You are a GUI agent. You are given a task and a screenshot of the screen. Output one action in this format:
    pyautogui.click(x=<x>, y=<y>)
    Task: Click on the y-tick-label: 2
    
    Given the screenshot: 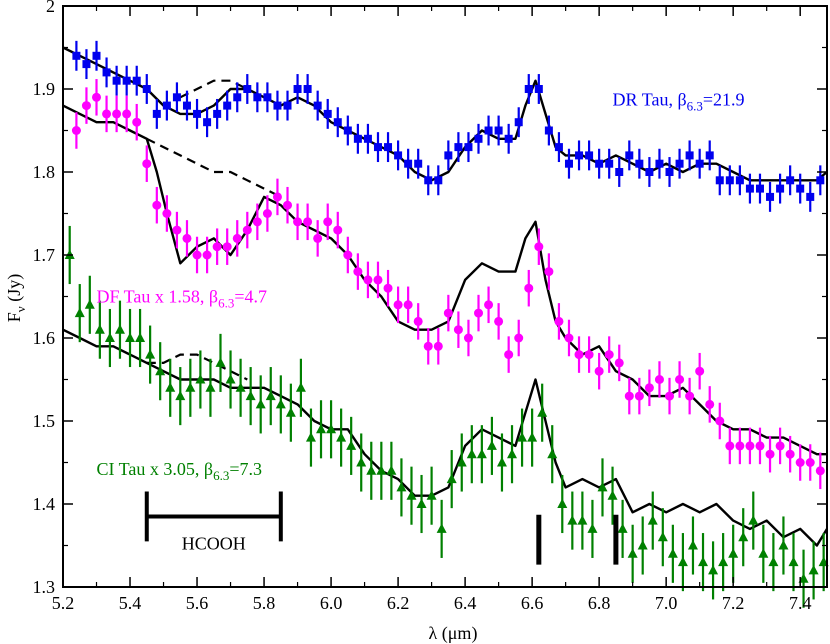 What is the action you would take?
    pyautogui.click(x=50, y=8)
    